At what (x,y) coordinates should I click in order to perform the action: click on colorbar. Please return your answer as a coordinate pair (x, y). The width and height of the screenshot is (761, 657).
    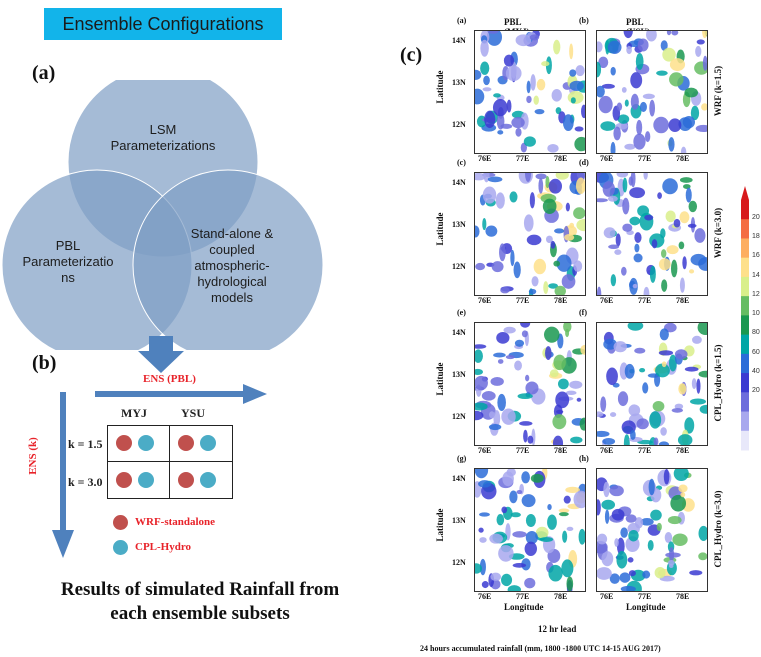
    Looking at the image, I should click on (745, 318).